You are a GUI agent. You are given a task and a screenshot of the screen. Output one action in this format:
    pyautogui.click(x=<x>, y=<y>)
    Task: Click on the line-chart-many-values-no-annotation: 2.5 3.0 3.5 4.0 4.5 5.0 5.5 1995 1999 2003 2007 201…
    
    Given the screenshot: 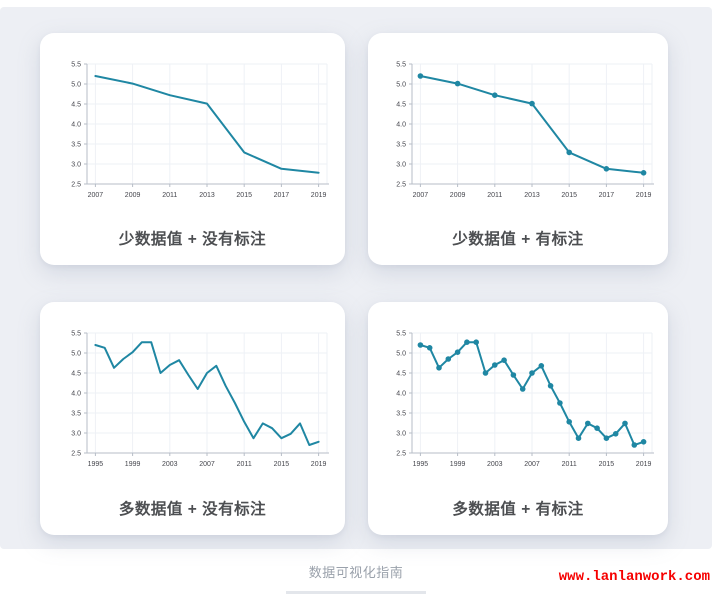 What is the action you would take?
    pyautogui.click(x=193, y=402)
    